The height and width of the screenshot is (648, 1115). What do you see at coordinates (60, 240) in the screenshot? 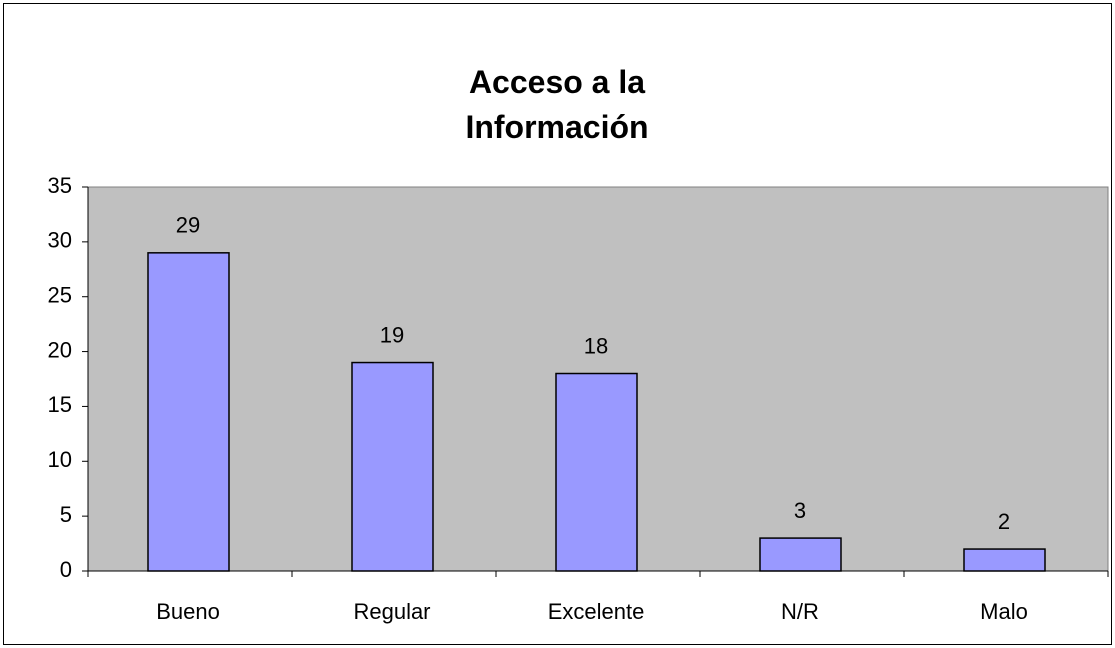
I see `y-tick-label: 30` at bounding box center [60, 240].